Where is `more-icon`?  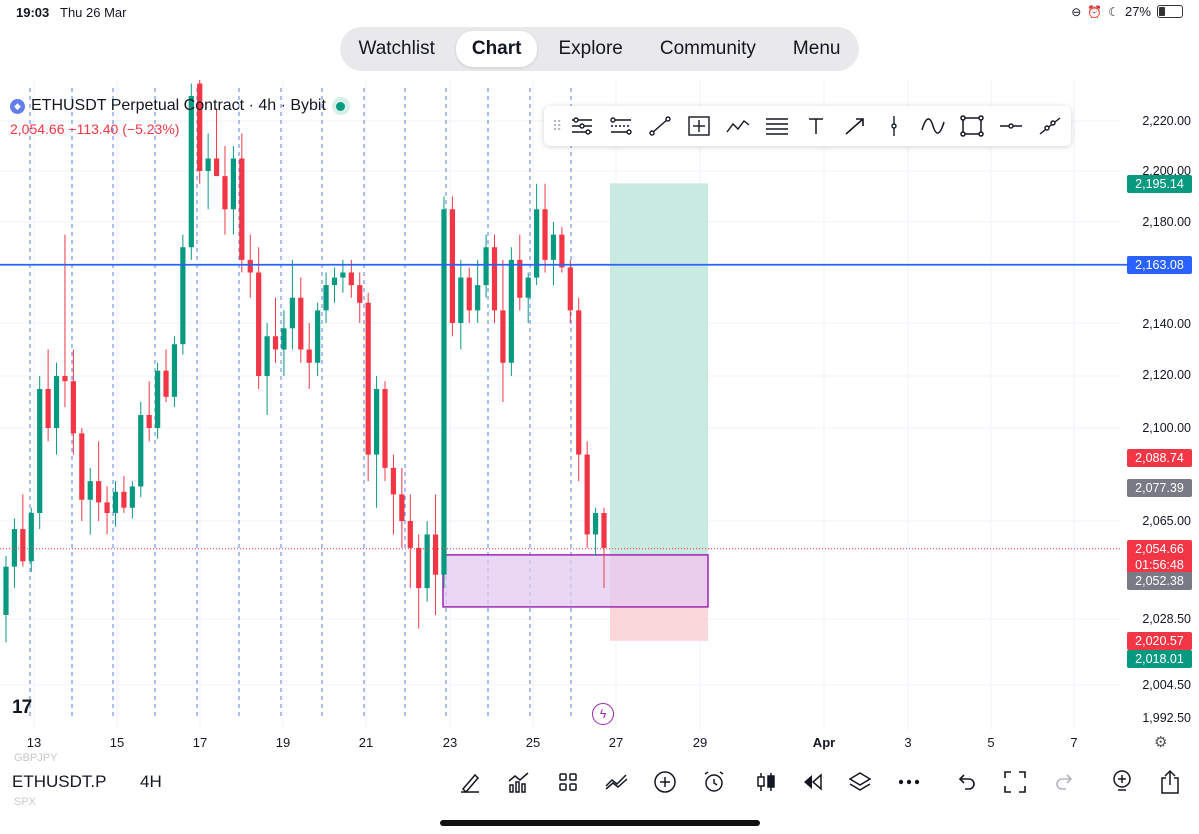 more-icon is located at coordinates (909, 782).